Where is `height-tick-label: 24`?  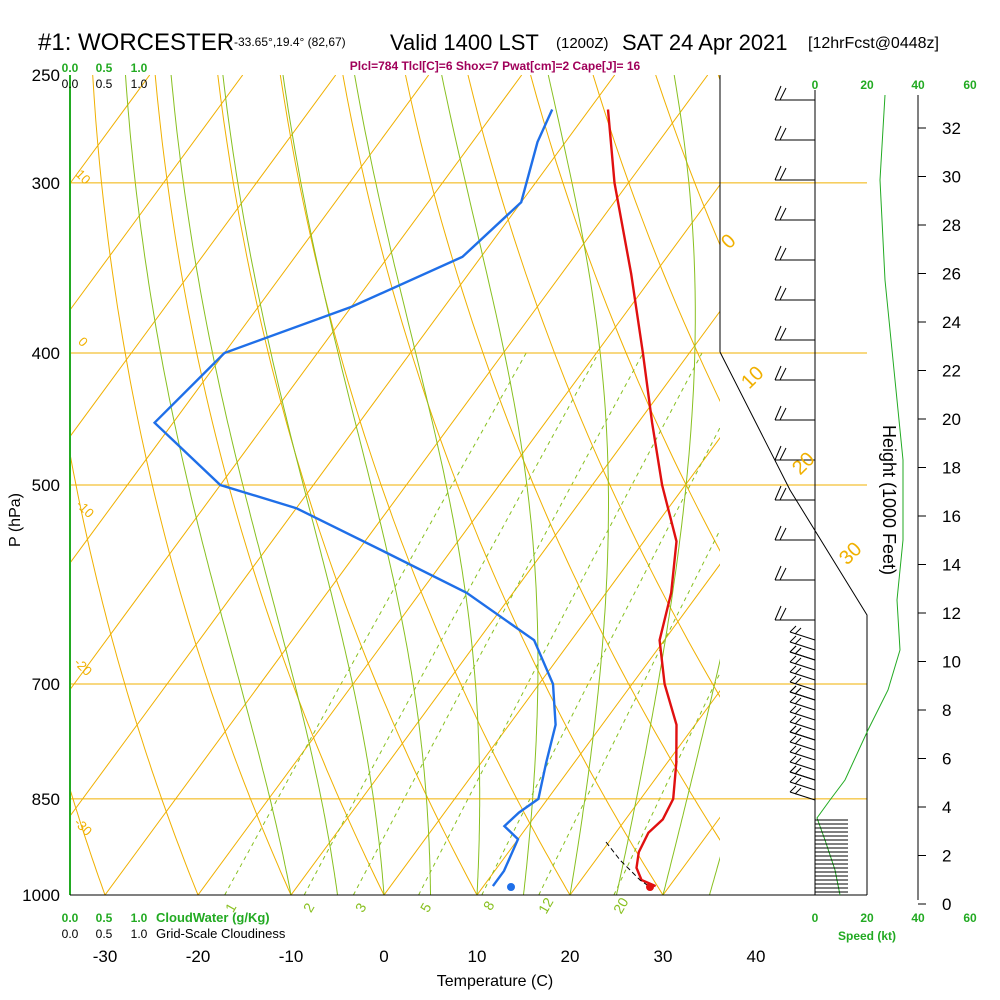 height-tick-label: 24 is located at coordinates (951, 322).